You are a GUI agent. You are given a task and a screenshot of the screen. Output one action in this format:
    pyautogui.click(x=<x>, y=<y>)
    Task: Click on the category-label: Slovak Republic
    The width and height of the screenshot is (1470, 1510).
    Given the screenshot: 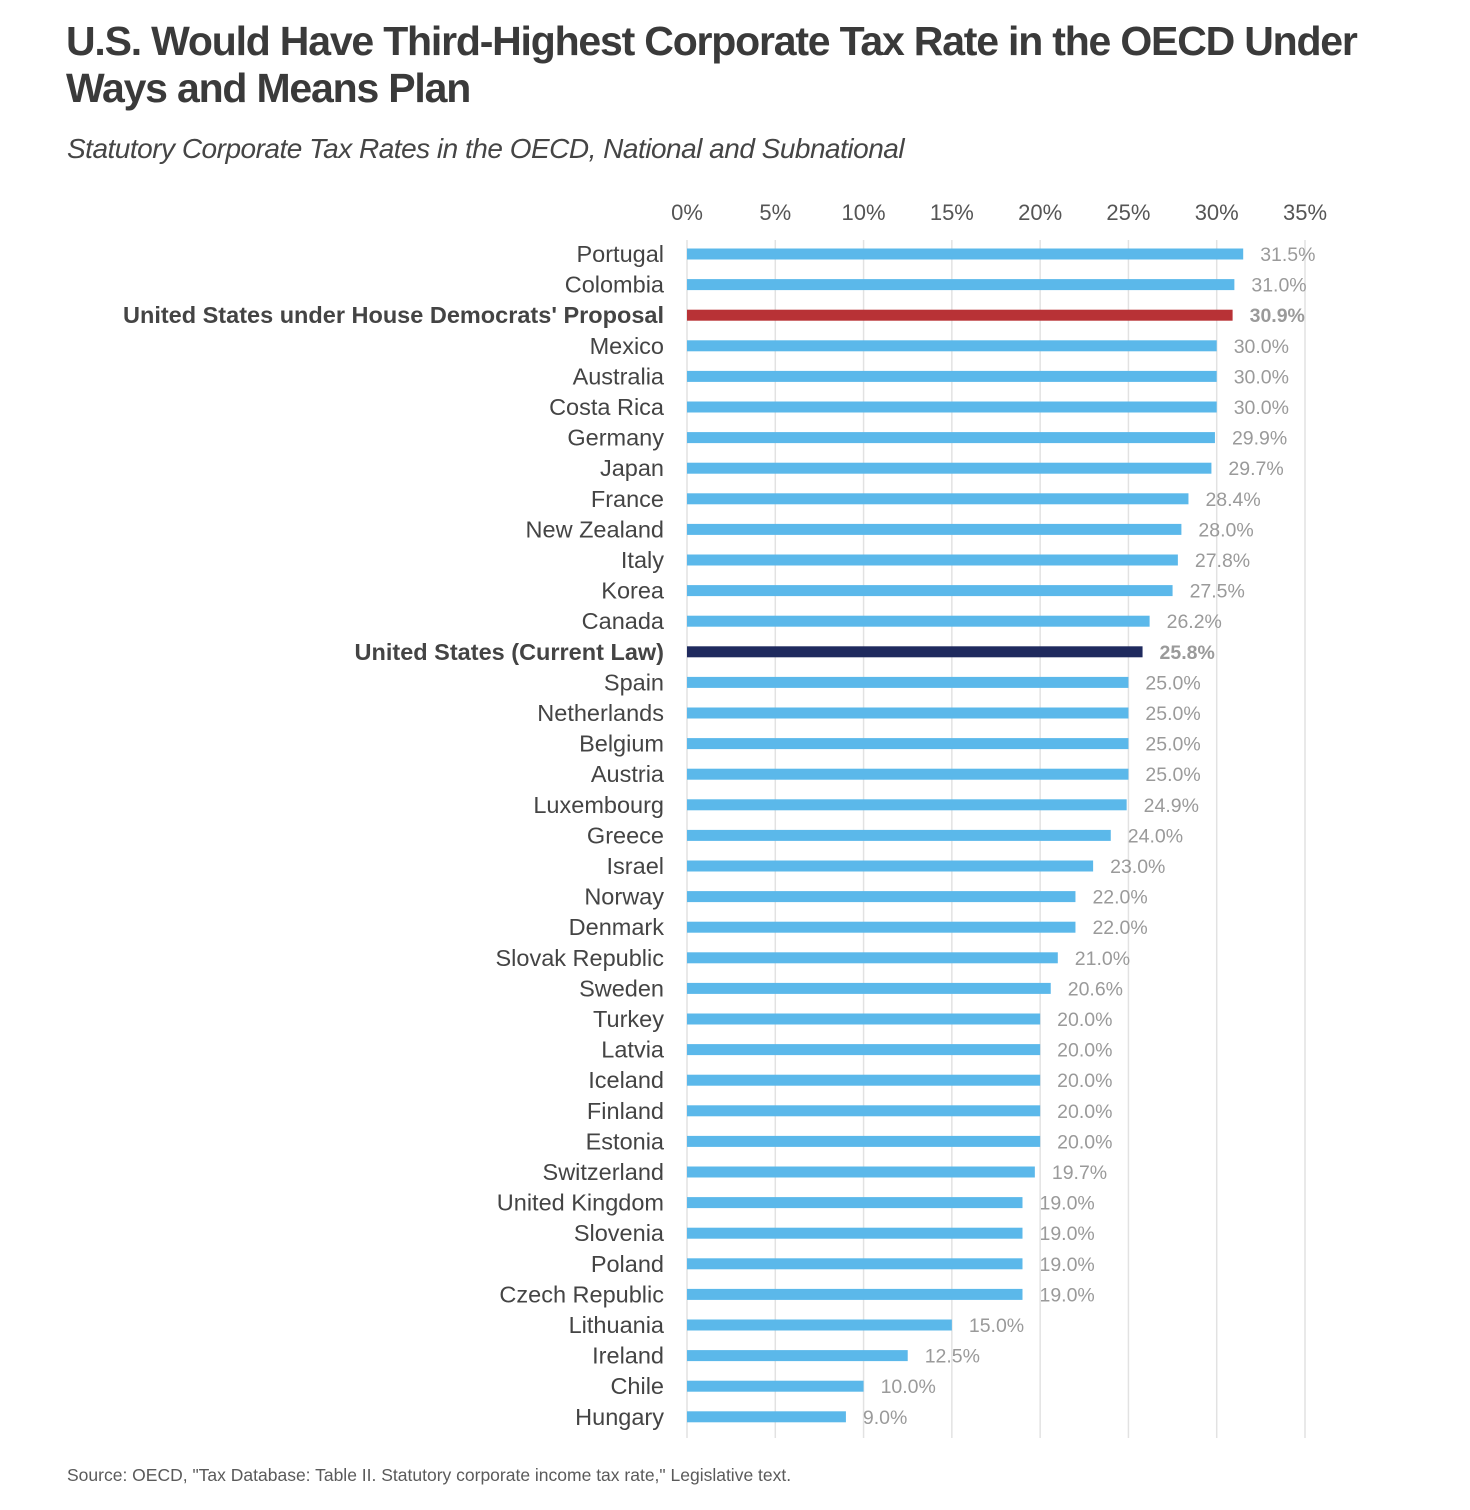 What is the action you would take?
    pyautogui.click(x=579, y=958)
    